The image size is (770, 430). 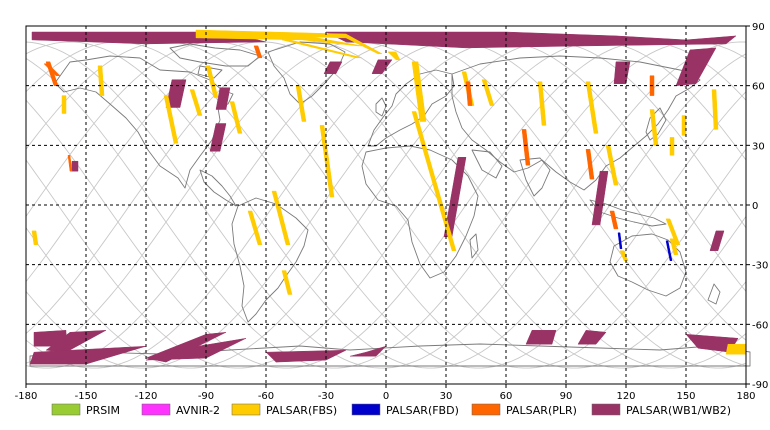 I want to click on x-tick-label: 0, so click(x=386, y=396).